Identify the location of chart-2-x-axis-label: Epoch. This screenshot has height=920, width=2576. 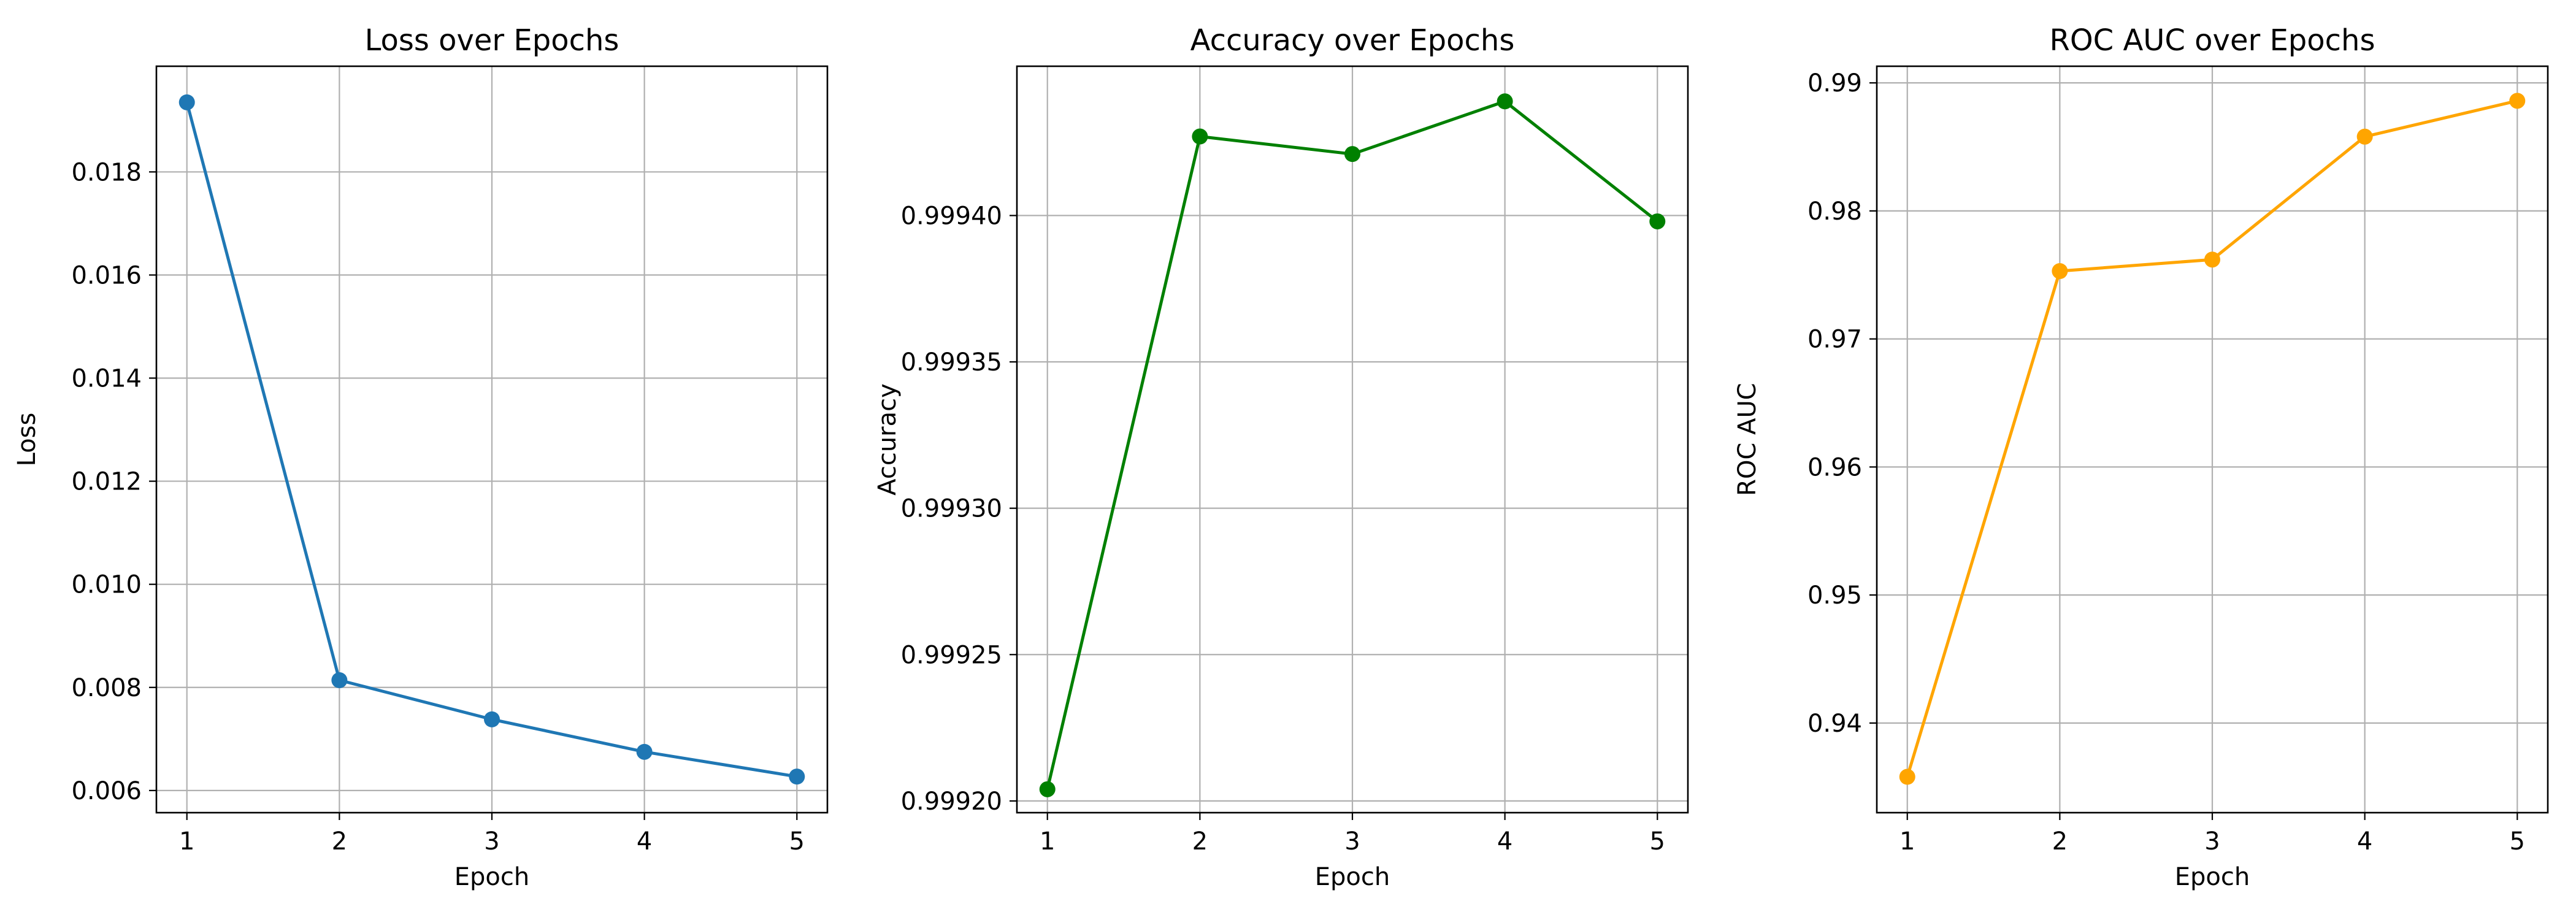
(1352, 877).